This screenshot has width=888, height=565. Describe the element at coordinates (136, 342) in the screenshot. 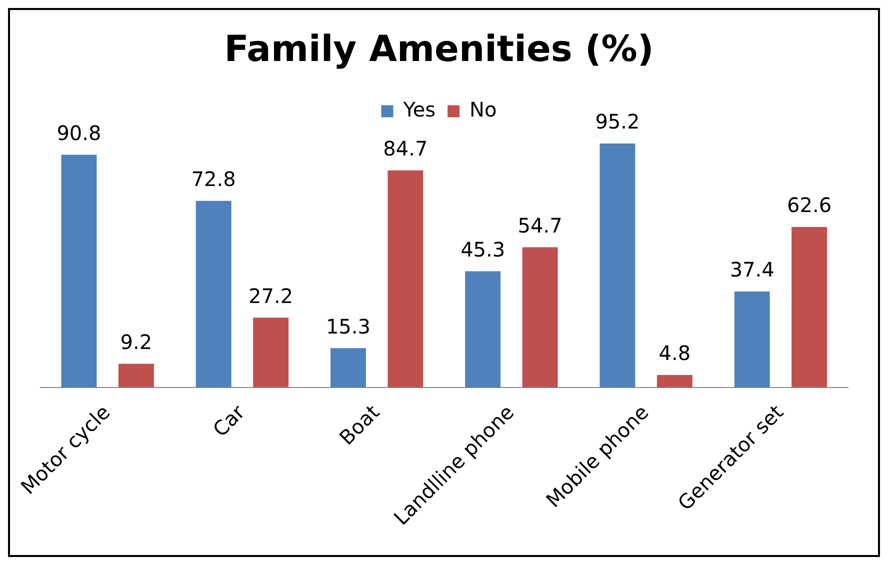

I see `data-label: 9.2` at that location.